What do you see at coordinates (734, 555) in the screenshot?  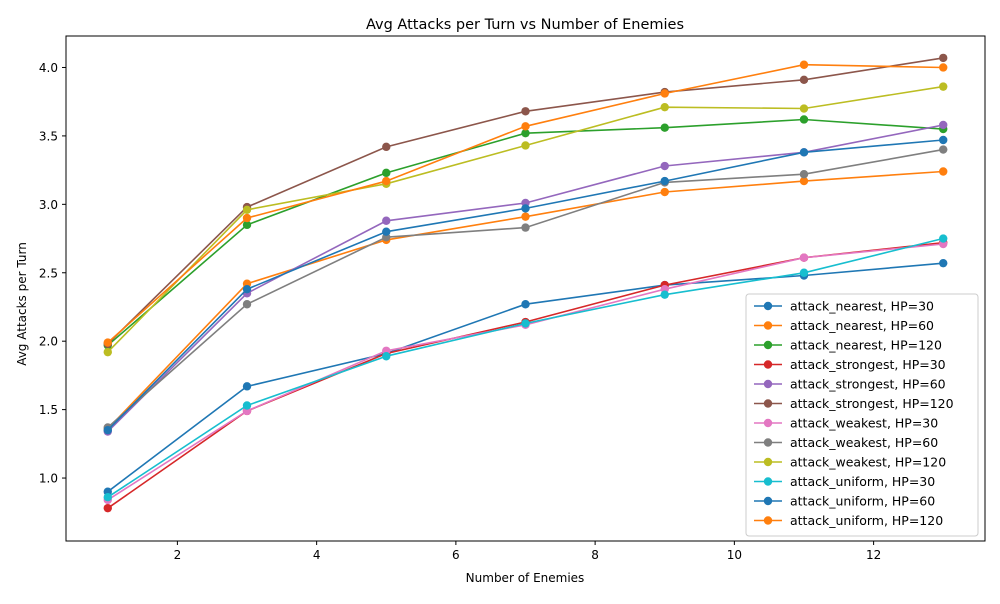 I see `x-tick-label: 10` at bounding box center [734, 555].